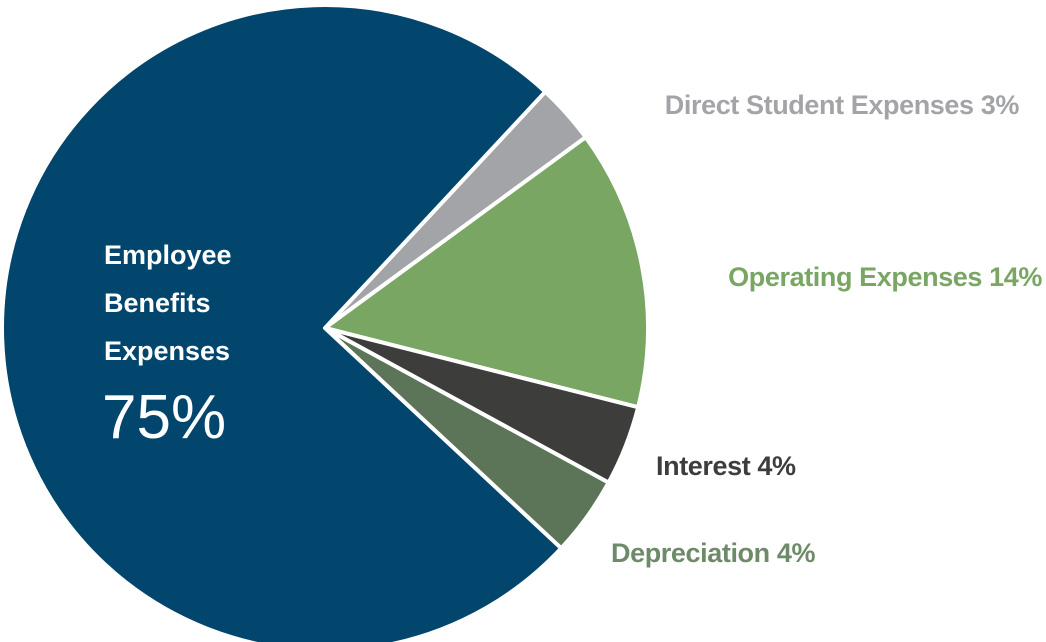 The width and height of the screenshot is (1046, 642). What do you see at coordinates (168, 255) in the screenshot?
I see `label-employee-line-1: Employee` at bounding box center [168, 255].